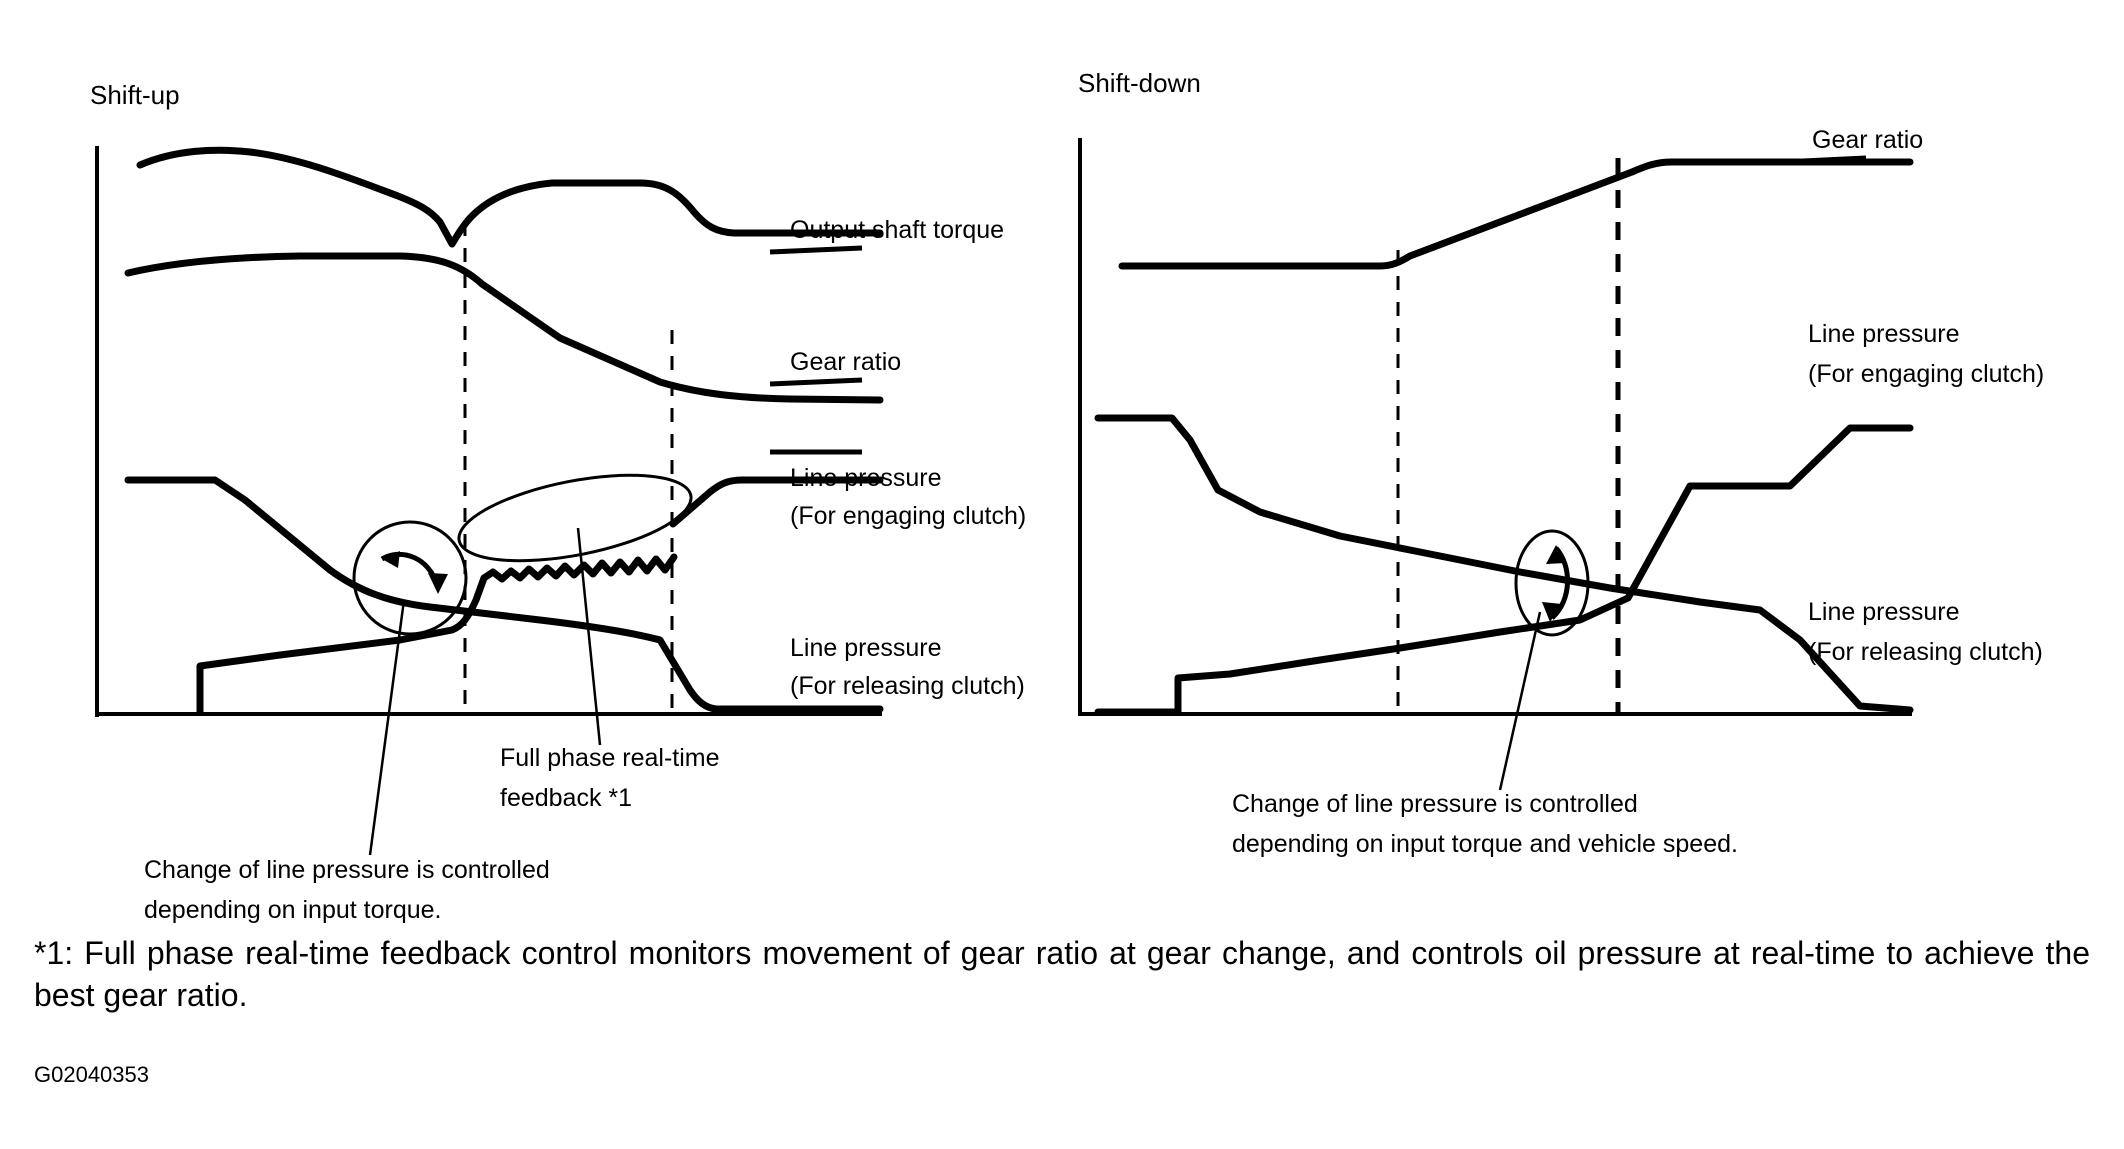 The image size is (2124, 1149). What do you see at coordinates (1925, 652) in the screenshot?
I see `series-label-line-pressure-releasing-right-line2: (For releasing clutch)` at bounding box center [1925, 652].